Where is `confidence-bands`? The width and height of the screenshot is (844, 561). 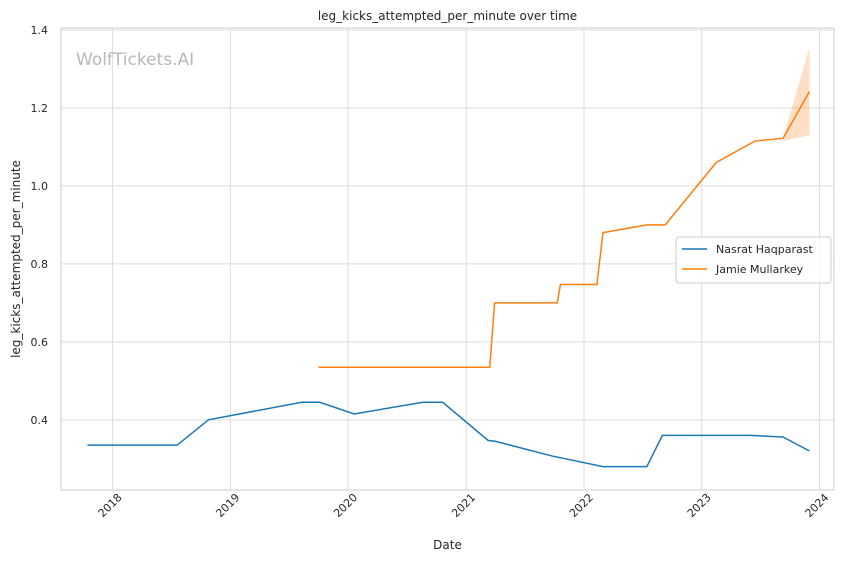 confidence-bands is located at coordinates (796, 94).